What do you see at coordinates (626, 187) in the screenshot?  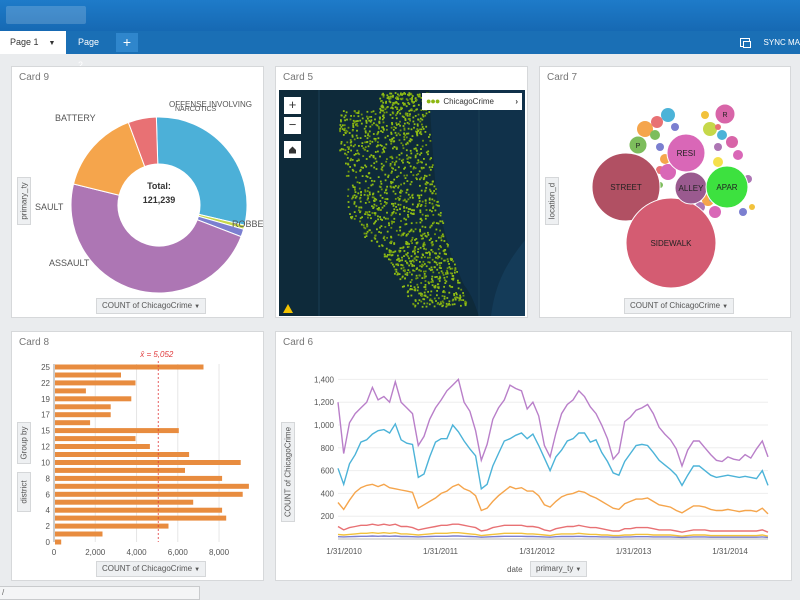 I see `bubble-street` at bounding box center [626, 187].